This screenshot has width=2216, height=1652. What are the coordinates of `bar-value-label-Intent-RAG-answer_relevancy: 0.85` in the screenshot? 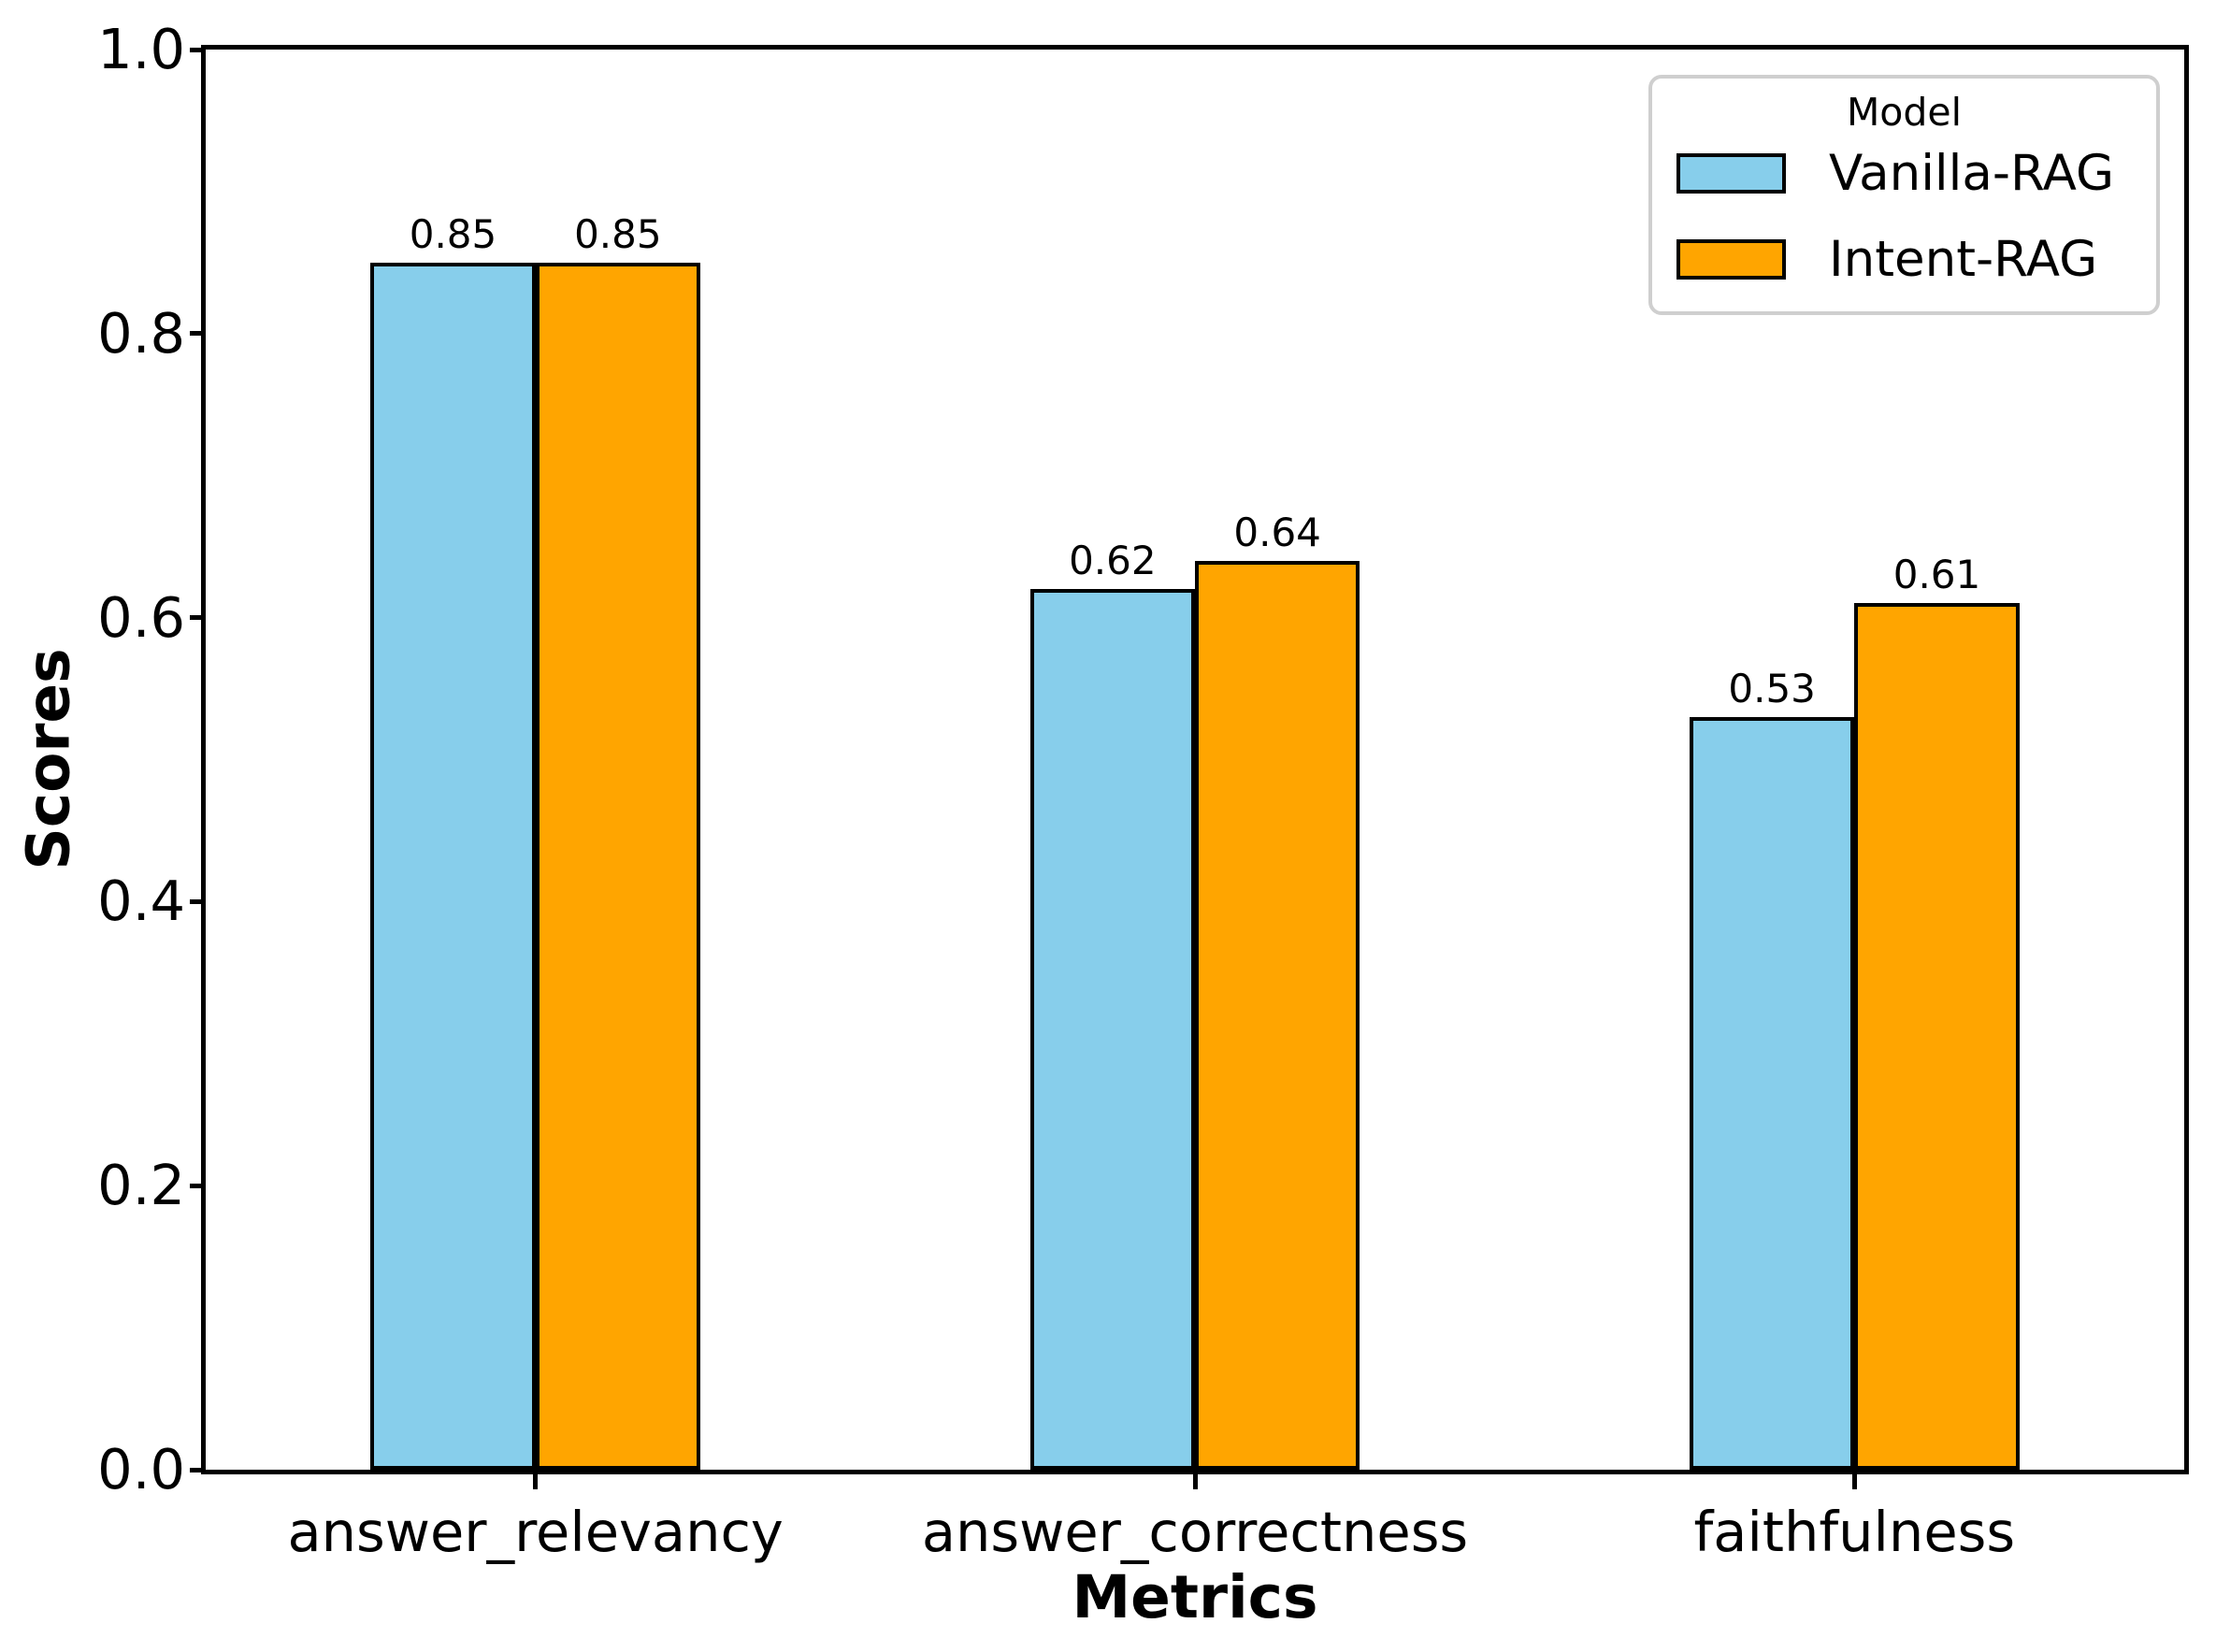 It's located at (618, 234).